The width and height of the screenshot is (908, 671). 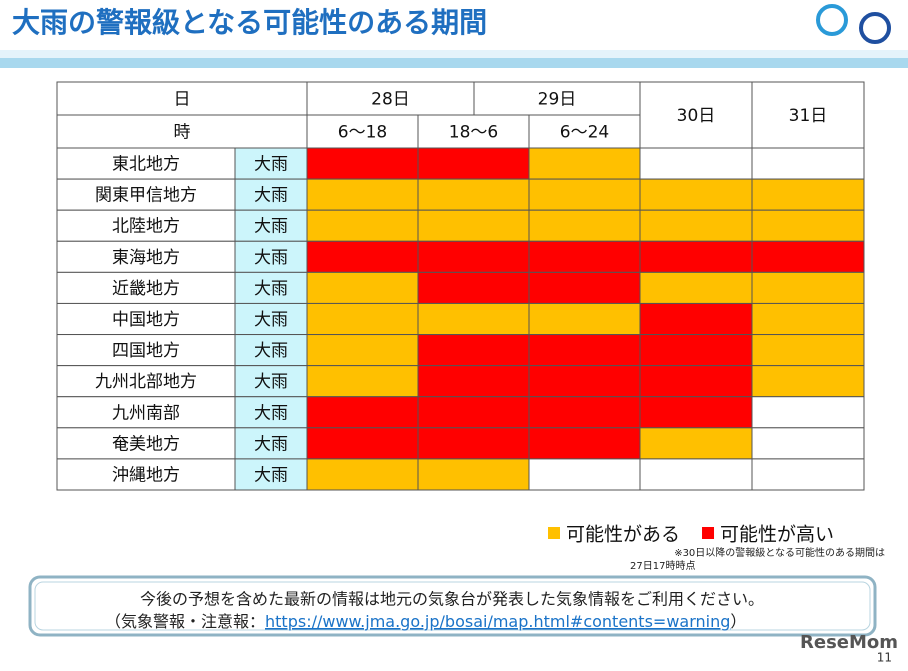 What do you see at coordinates (849, 642) in the screenshot?
I see `brand: ReseMom` at bounding box center [849, 642].